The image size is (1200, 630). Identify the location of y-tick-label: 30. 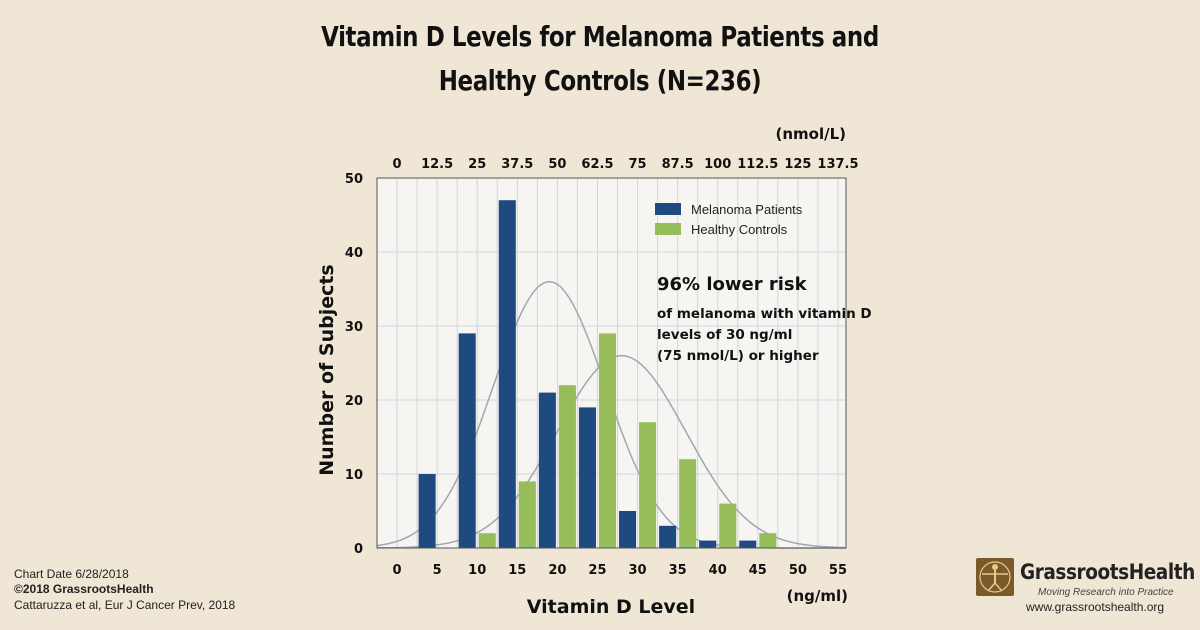
(354, 327).